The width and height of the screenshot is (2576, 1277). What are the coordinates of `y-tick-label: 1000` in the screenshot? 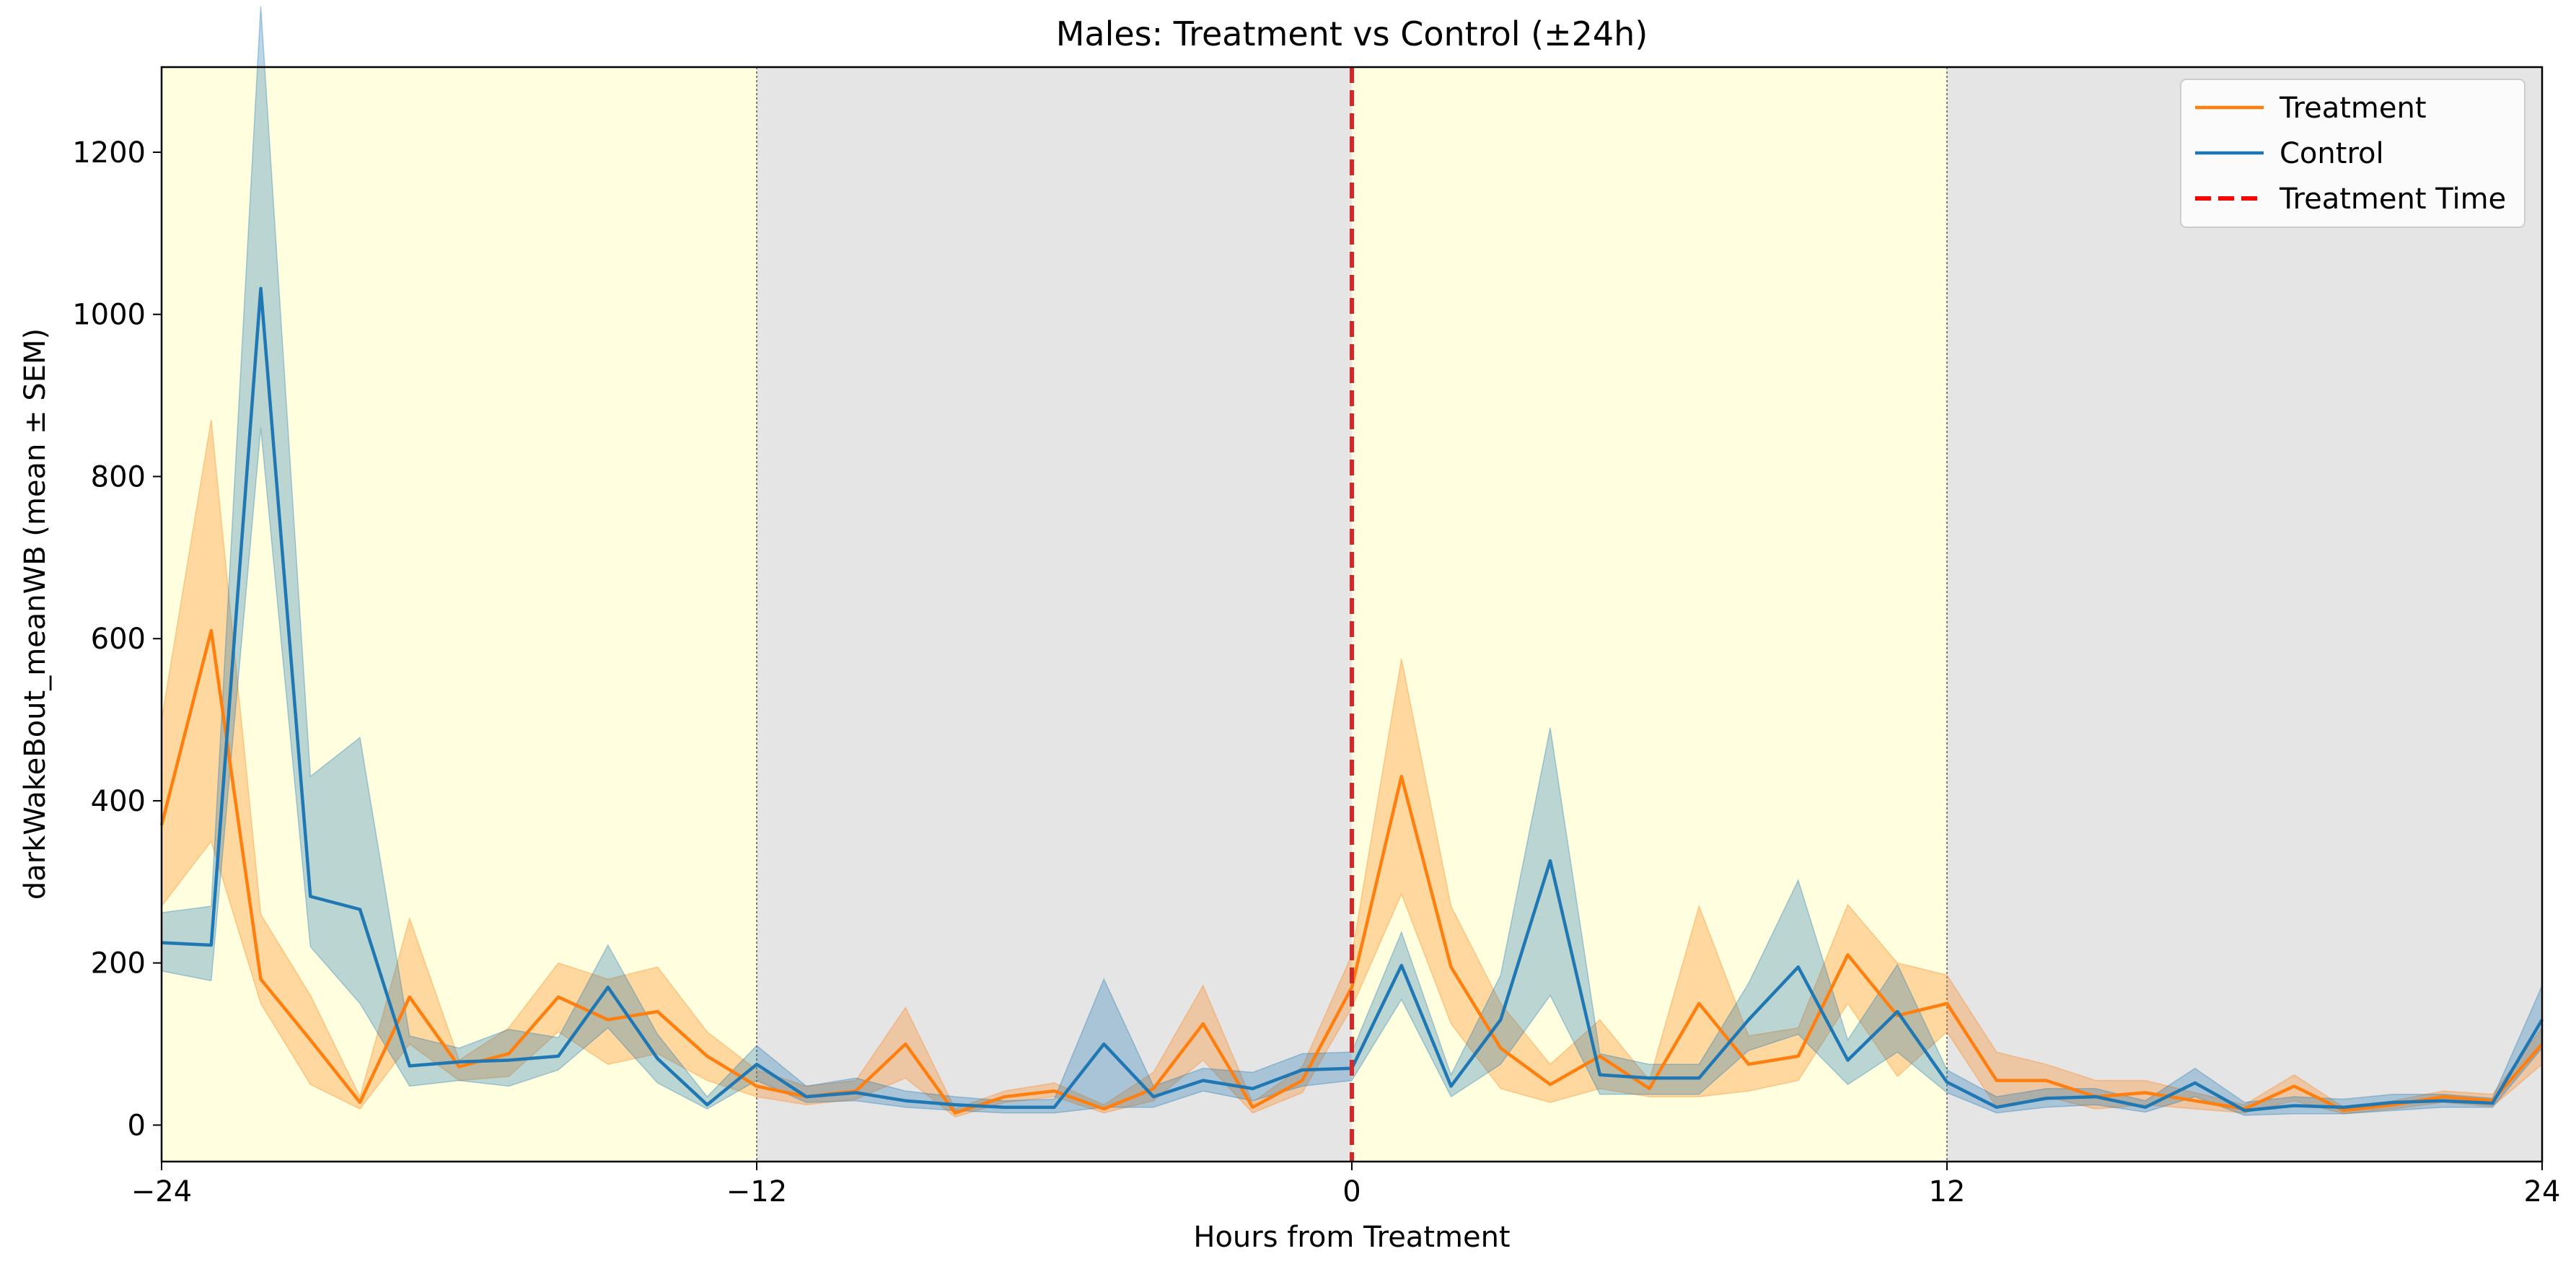 It's located at (109, 316).